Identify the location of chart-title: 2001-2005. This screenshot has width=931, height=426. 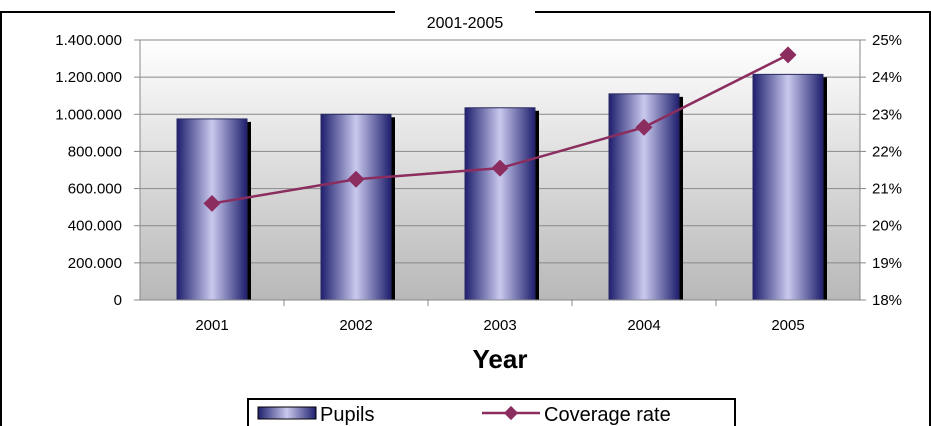
(465, 23).